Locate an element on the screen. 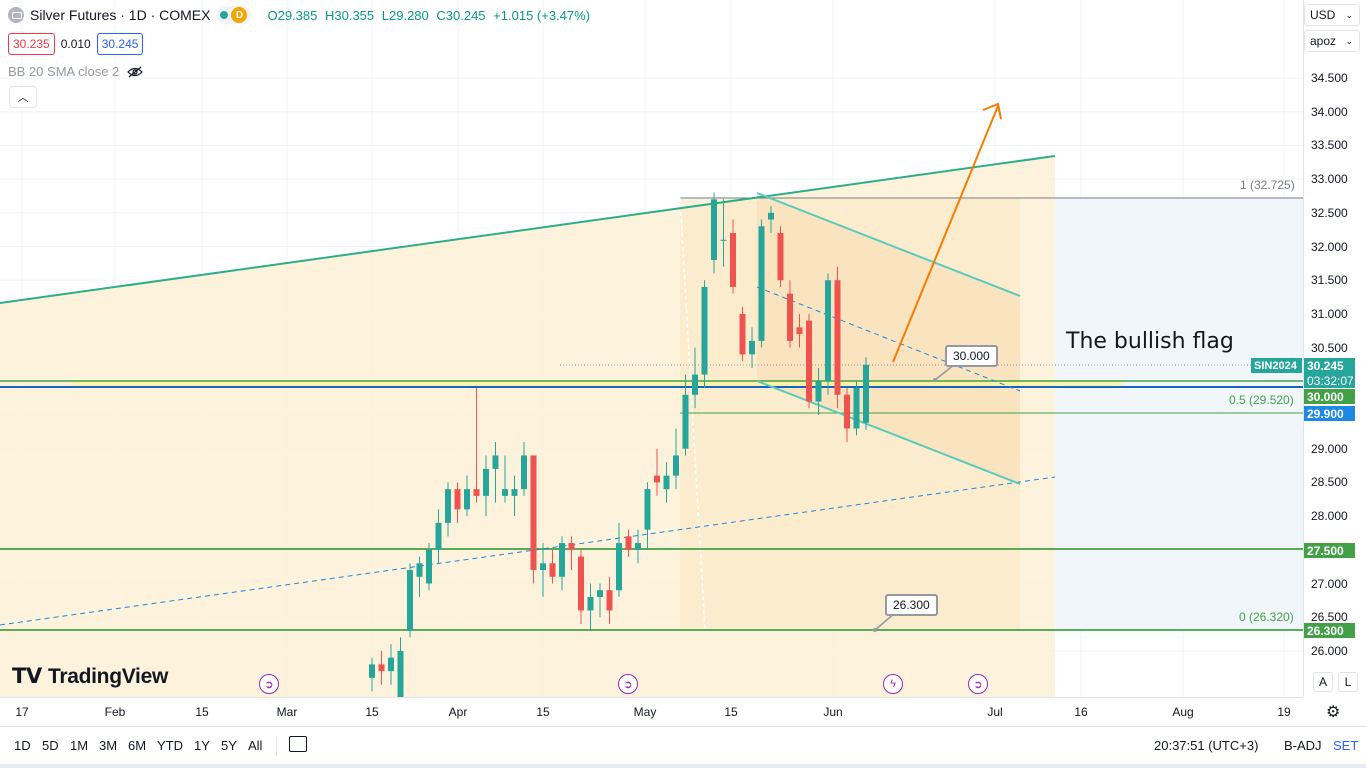 The image size is (1366, 768). symbol-title: Silver Futures · 1D · COMEX is located at coordinates (120, 15).